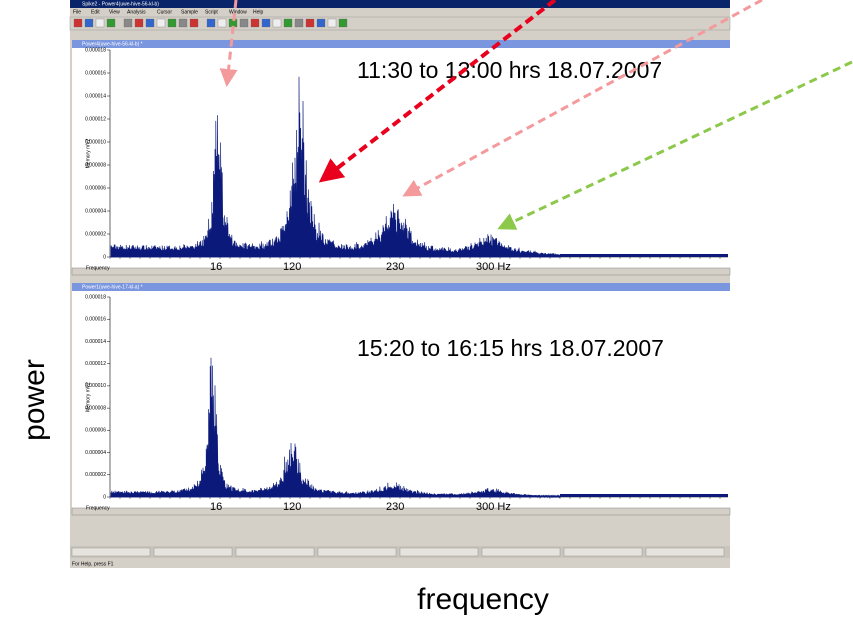  Describe the element at coordinates (400, 4) in the screenshot. I see `title-bar` at that location.